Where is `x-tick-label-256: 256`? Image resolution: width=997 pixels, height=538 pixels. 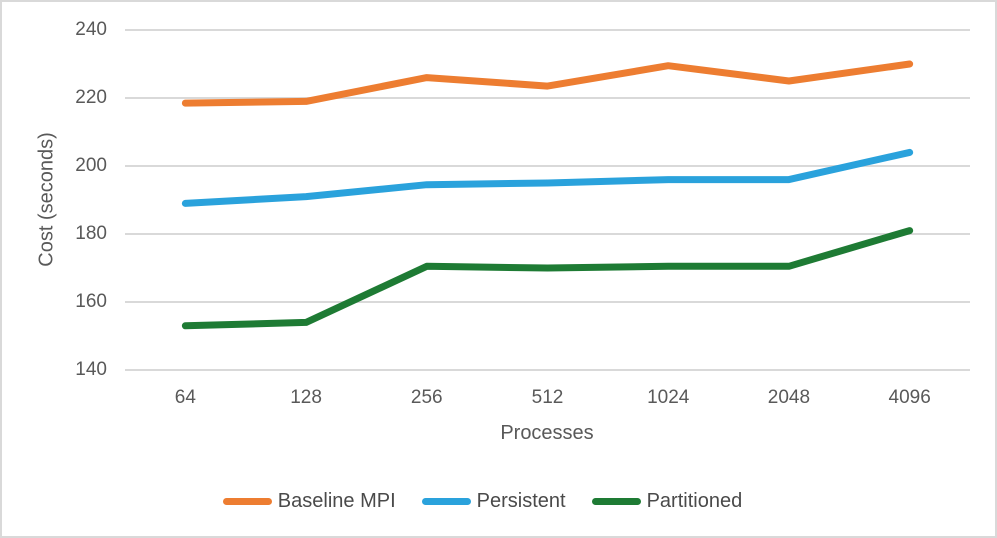
x-tick-label-256: 256 is located at coordinates (426, 397).